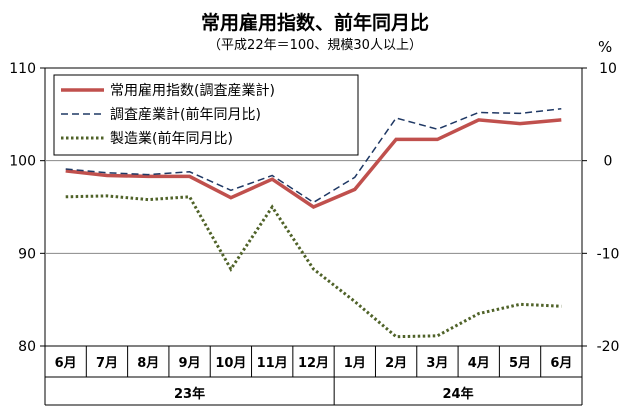  Describe the element at coordinates (605, 47) in the screenshot. I see `right-axis-unit: %` at that location.